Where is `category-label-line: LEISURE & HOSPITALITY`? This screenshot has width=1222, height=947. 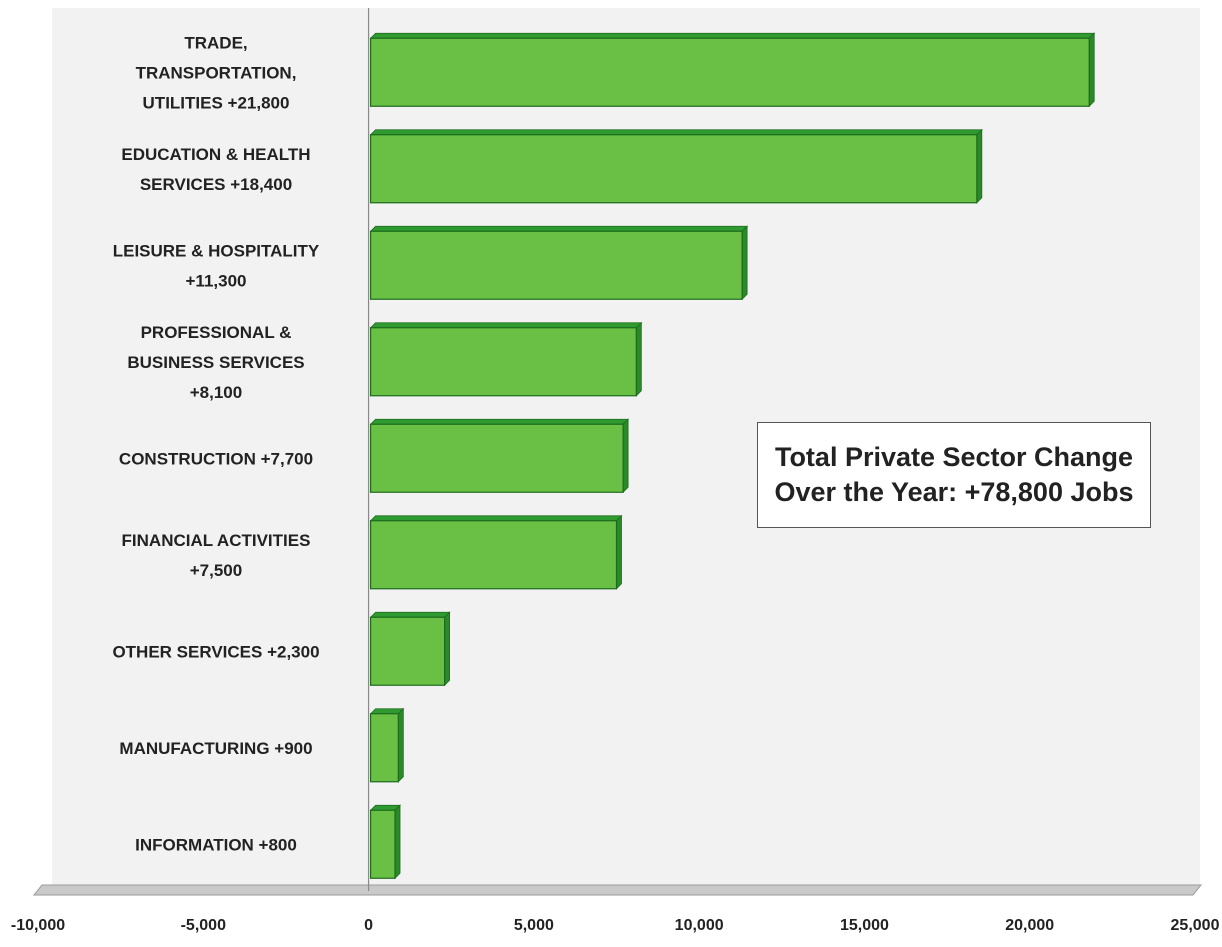 category-label-line: LEISURE & HOSPITALITY is located at coordinates (216, 250).